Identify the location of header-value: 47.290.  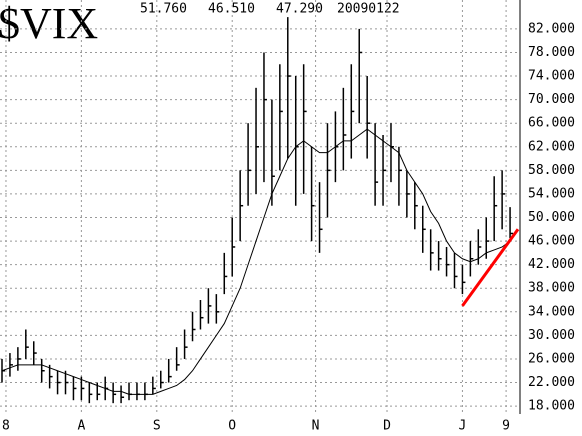
(299, 9).